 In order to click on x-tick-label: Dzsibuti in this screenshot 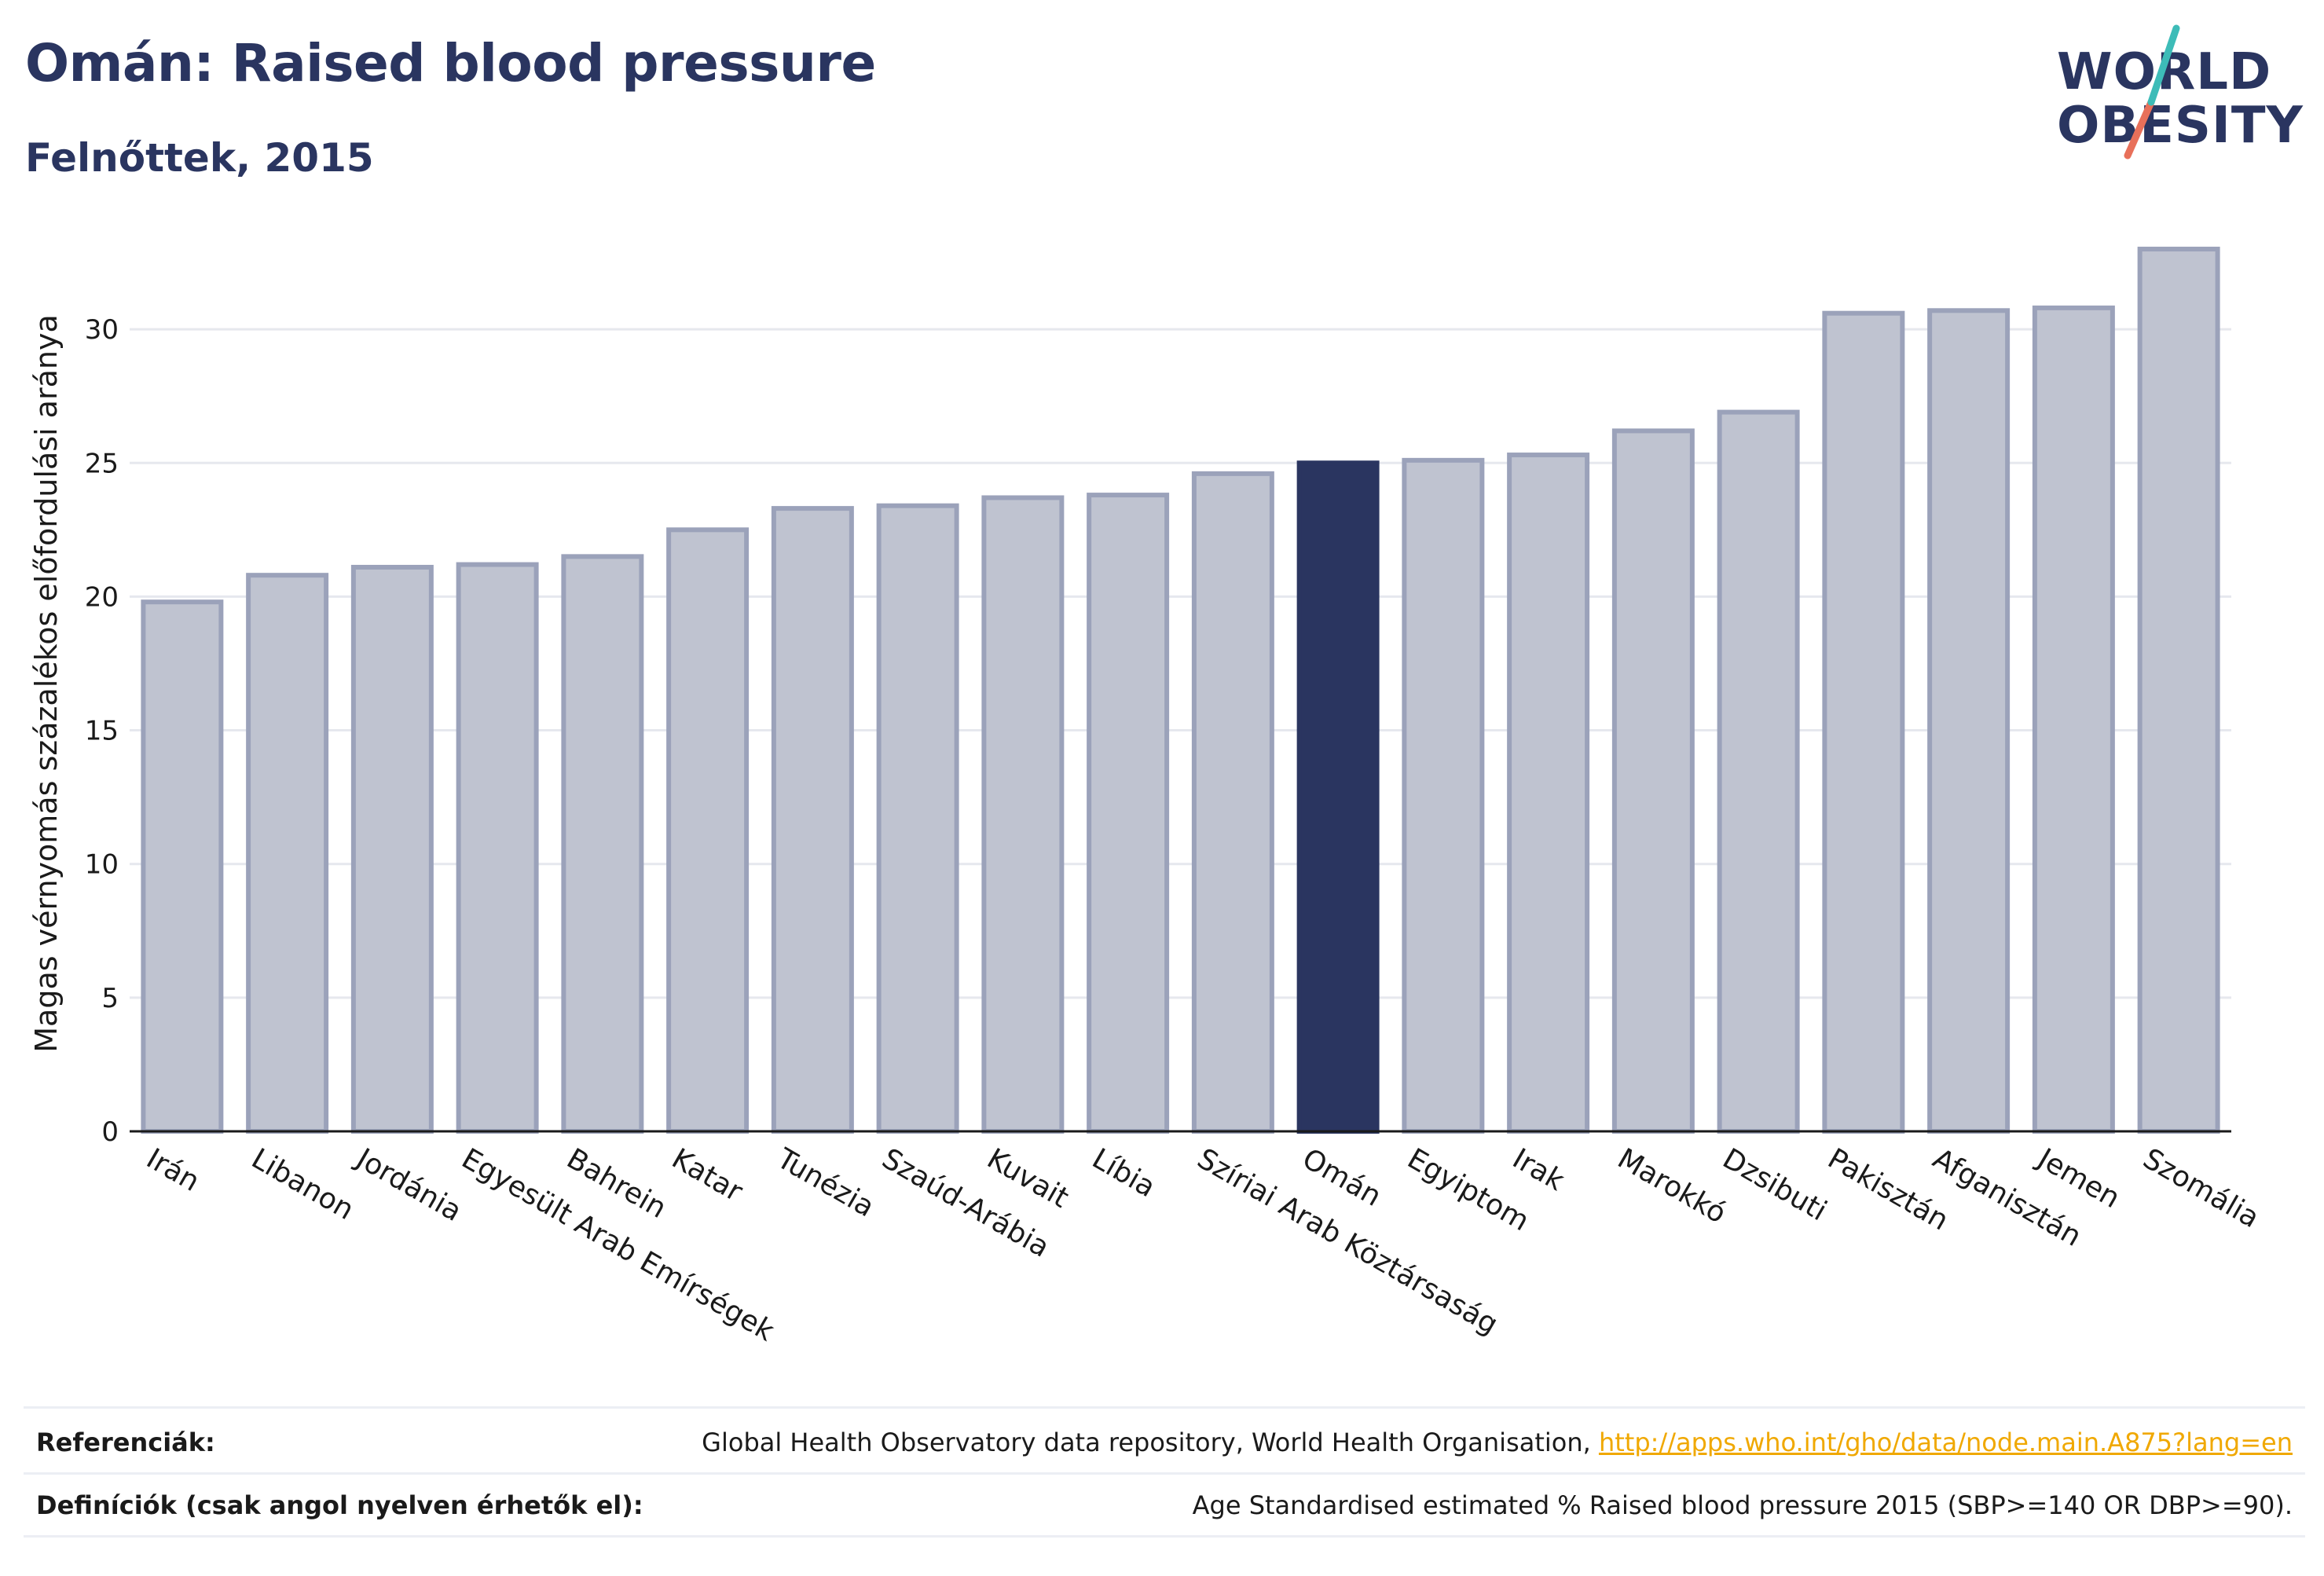, I will do `click(1774, 1184)`.